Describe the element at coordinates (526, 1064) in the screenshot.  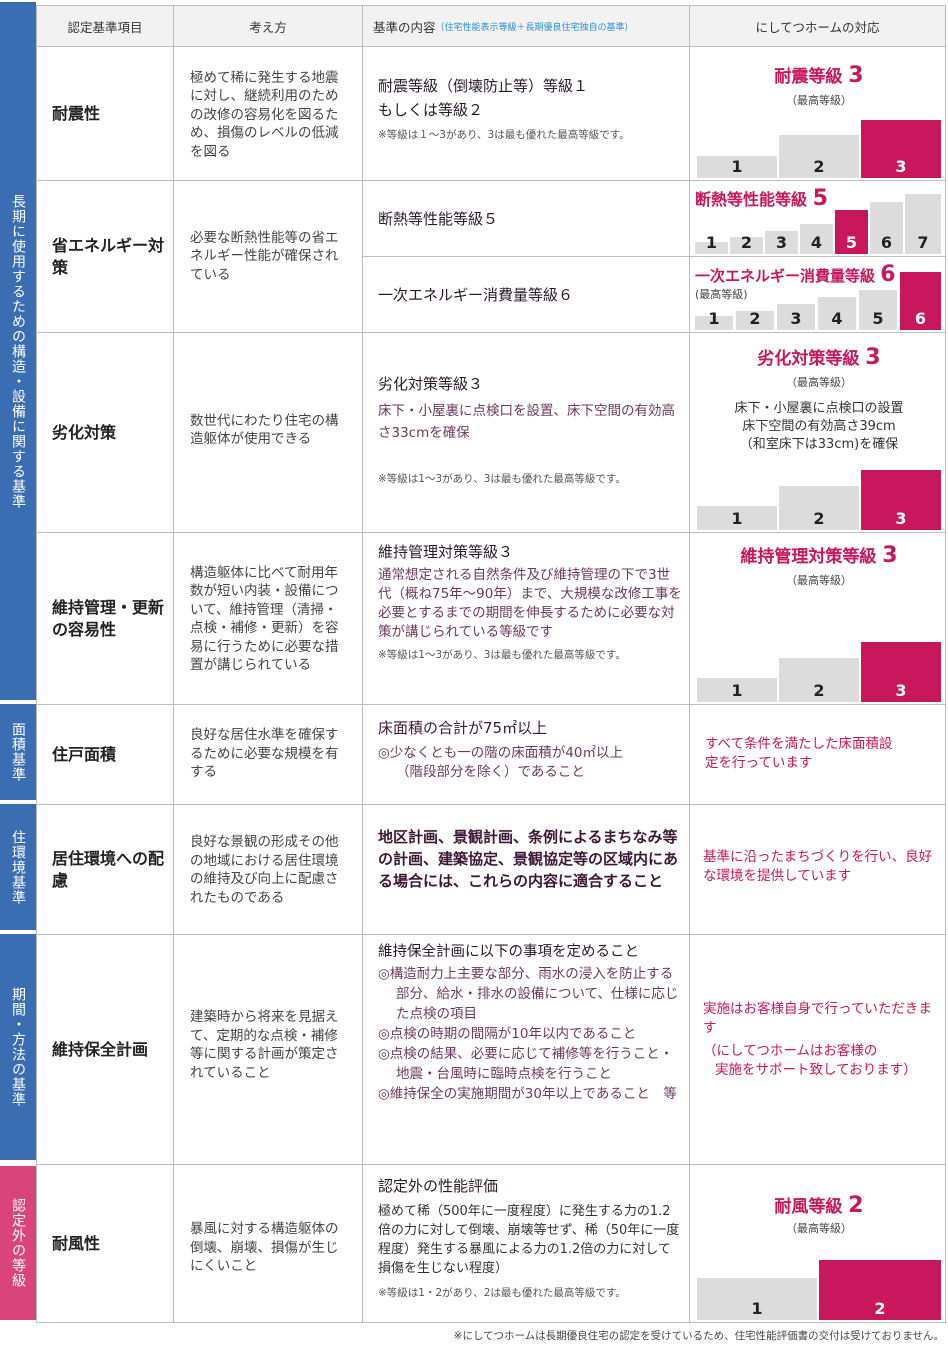
I see `criteria-plan-item: ◎点検の結果、必要に応じて補修等を行うこと・地震・台風時に臨時点検を行うこと` at that location.